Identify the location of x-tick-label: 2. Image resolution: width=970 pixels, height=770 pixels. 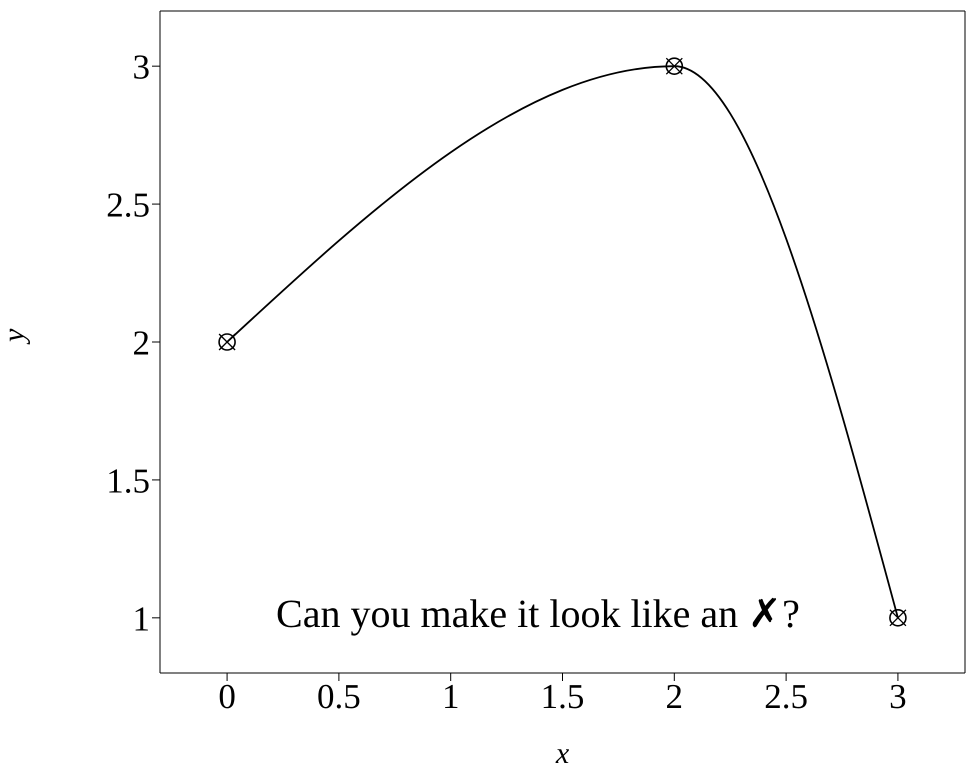
(675, 696).